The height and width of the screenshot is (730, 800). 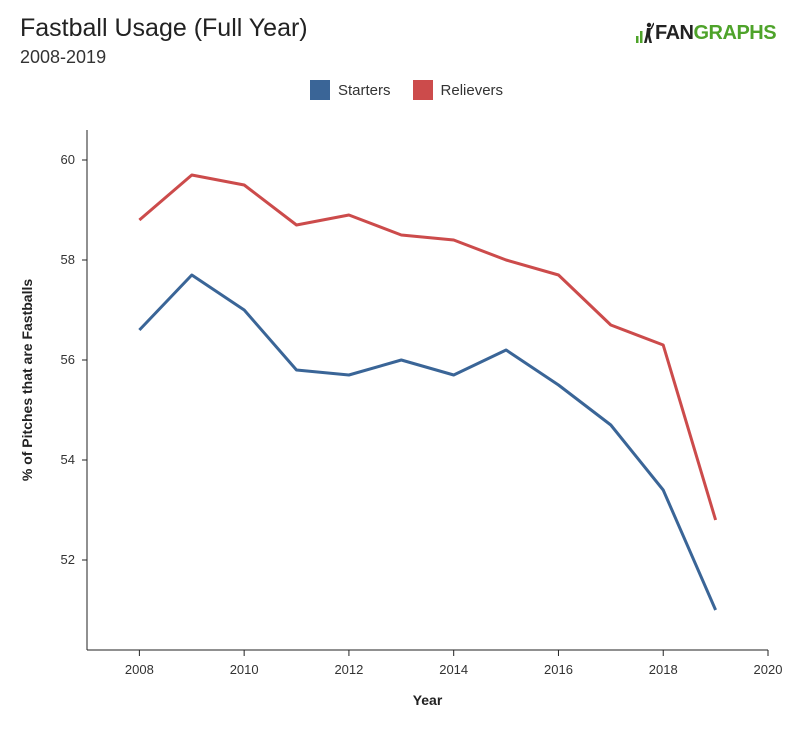 I want to click on x-tick-label: 2018, so click(x=663, y=669).